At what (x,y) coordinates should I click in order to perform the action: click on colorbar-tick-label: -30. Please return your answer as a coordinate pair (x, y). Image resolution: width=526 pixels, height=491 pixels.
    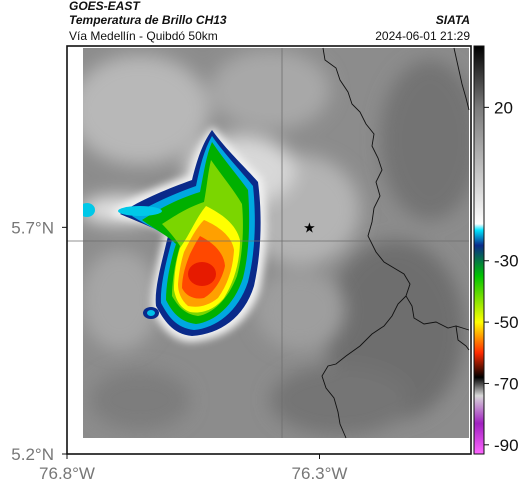
    Looking at the image, I should click on (506, 261).